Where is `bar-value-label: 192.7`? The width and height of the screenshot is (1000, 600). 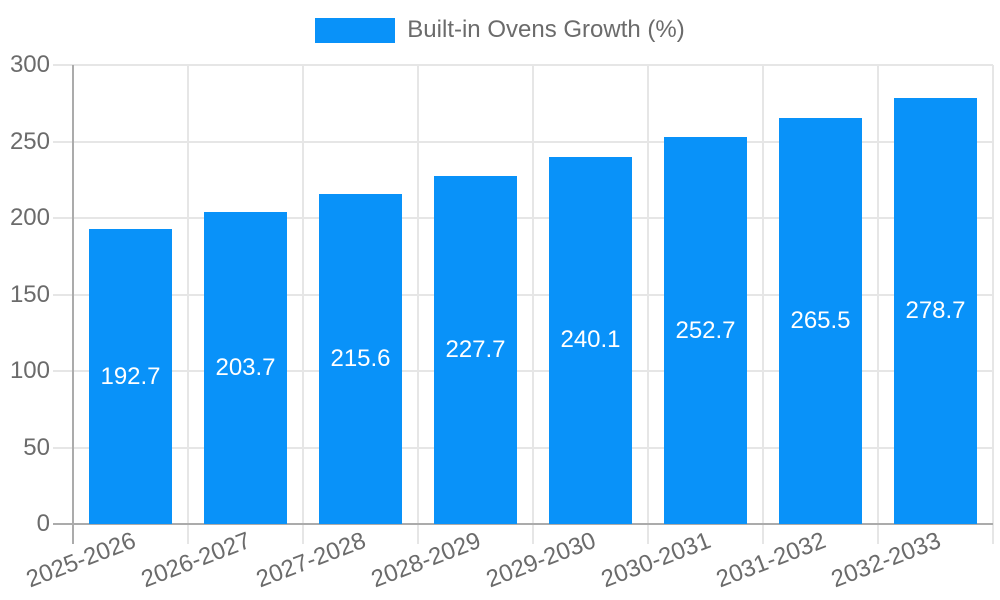 bar-value-label: 192.7 is located at coordinates (130, 376).